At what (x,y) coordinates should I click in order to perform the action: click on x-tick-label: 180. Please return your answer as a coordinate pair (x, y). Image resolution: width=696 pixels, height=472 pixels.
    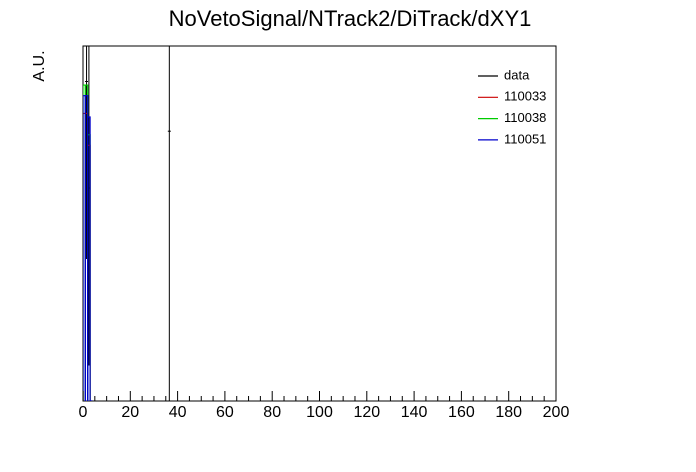
    Looking at the image, I should click on (508, 412).